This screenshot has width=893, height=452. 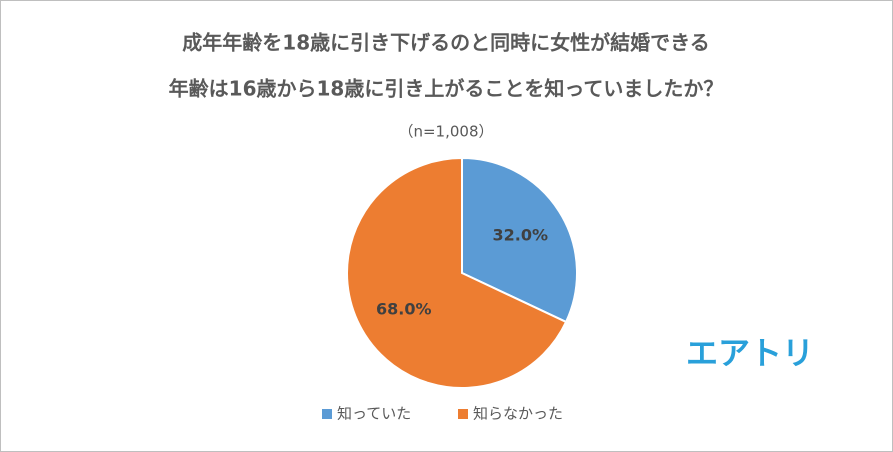 I want to click on chart-subtitle: （n=1,008）, so click(x=445, y=132).